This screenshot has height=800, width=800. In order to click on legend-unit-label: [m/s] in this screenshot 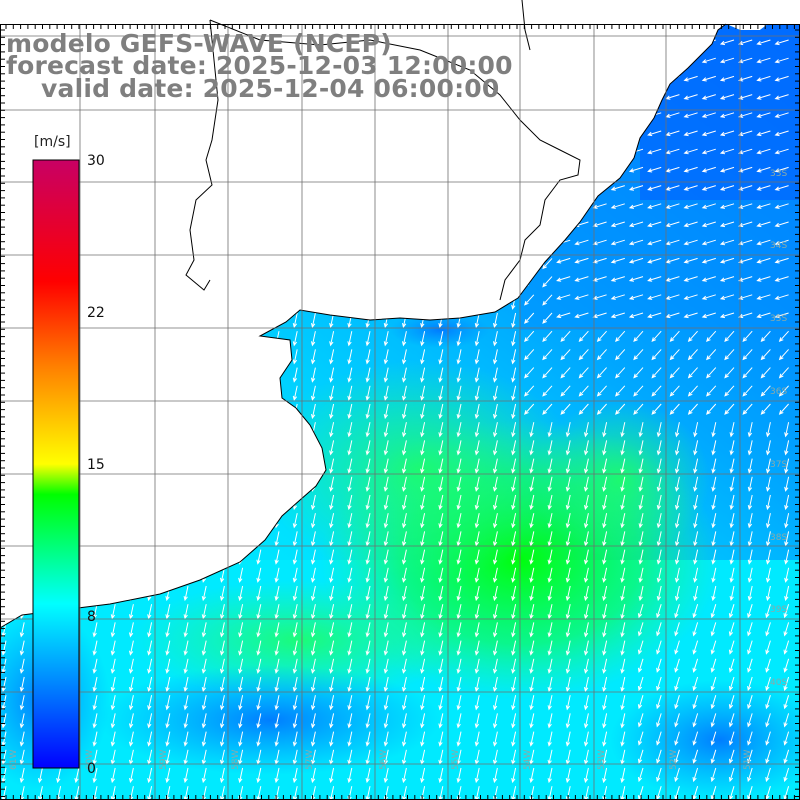, I will do `click(52, 142)`.